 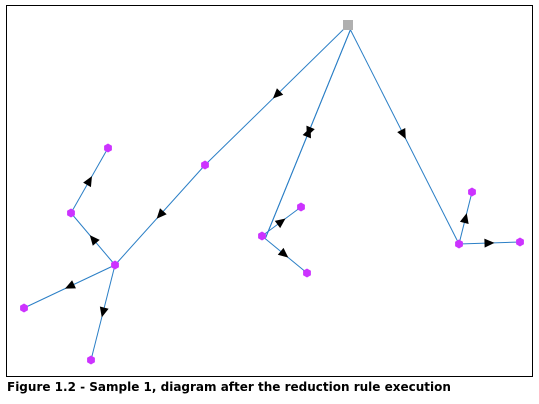 I want to click on node-n-k, so click(x=472, y=192).